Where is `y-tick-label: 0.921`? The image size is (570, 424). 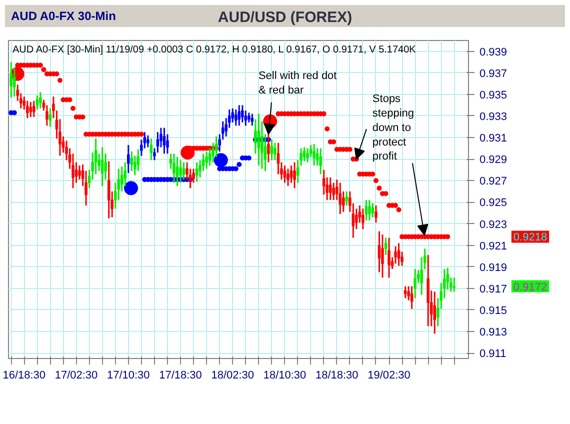 y-tick-label: 0.921 is located at coordinates (494, 246).